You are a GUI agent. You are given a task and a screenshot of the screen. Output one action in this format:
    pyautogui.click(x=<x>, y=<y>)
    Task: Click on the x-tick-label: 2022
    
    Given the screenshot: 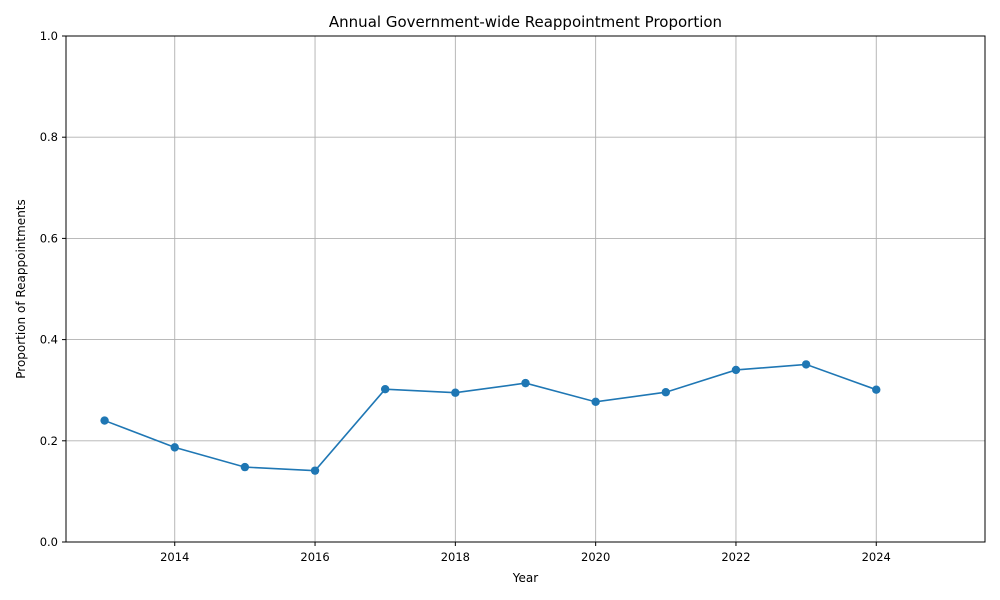 What is the action you would take?
    pyautogui.click(x=735, y=557)
    